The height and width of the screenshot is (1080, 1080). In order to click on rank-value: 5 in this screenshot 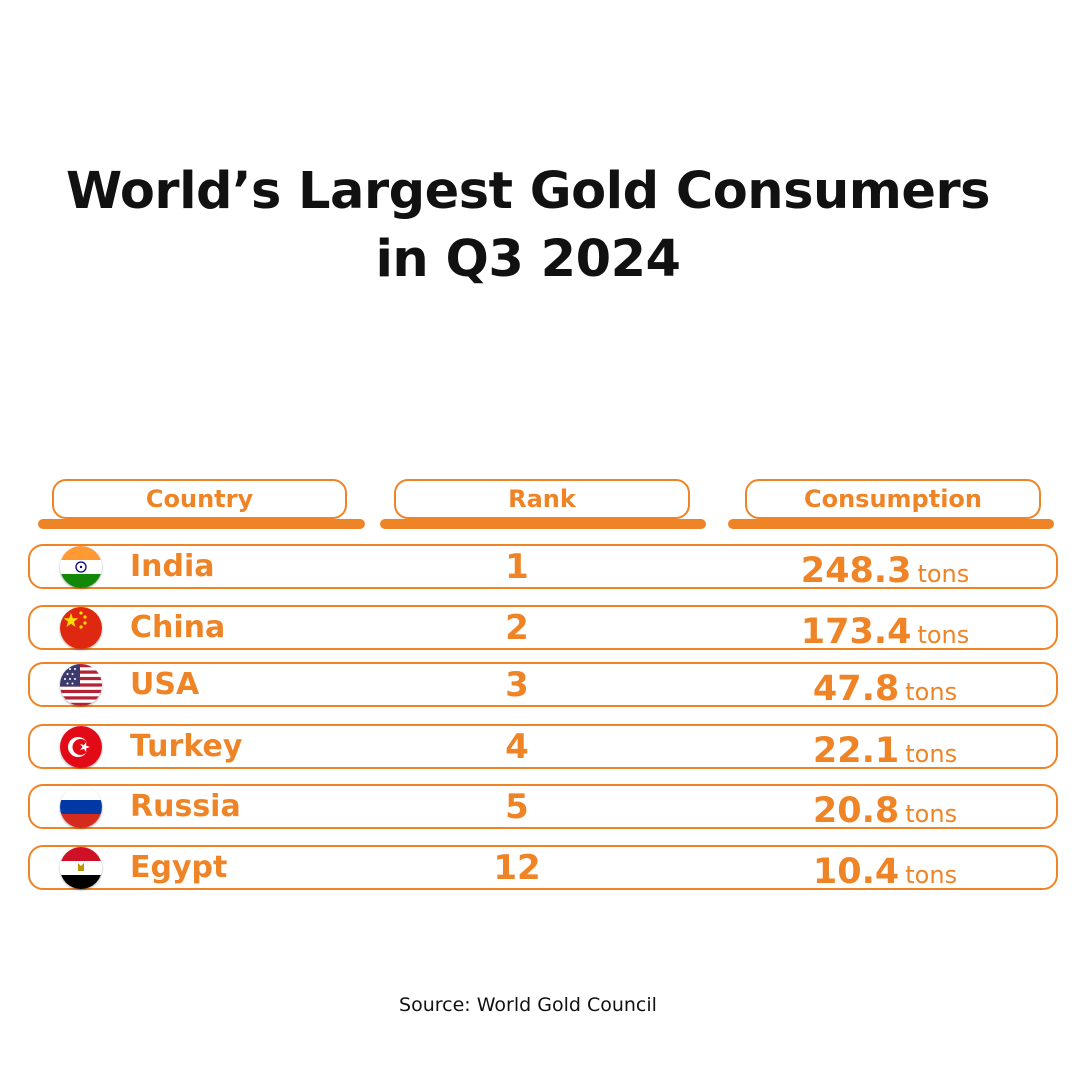, I will do `click(517, 807)`.